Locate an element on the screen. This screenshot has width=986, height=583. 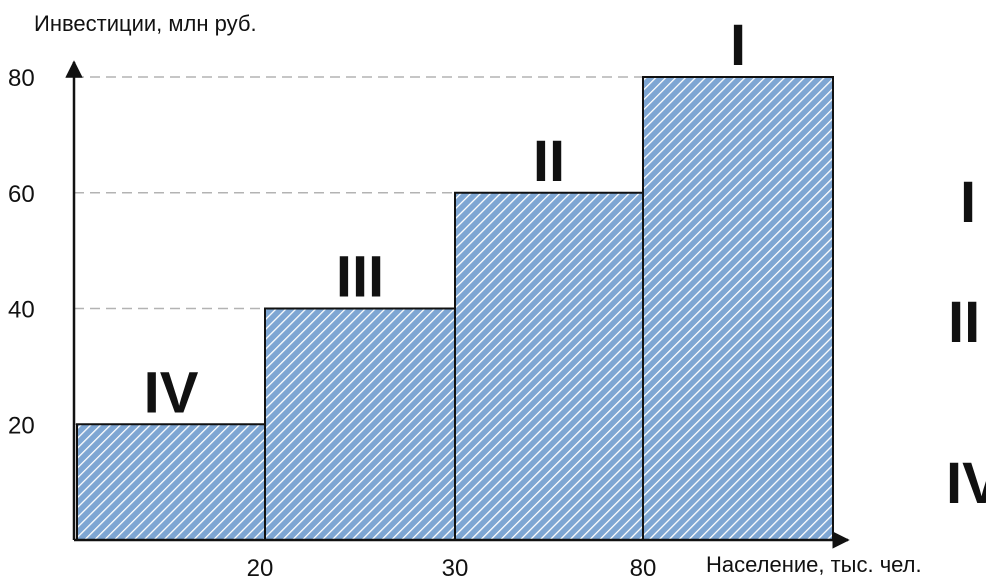
bar-label: IV is located at coordinates (171, 392).